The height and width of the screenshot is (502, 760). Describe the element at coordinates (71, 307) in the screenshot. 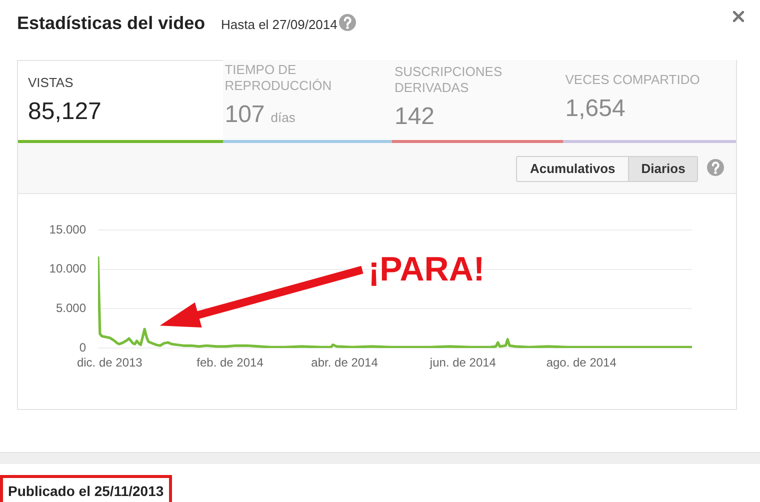

I see `y-tick-label: 5.000` at that location.